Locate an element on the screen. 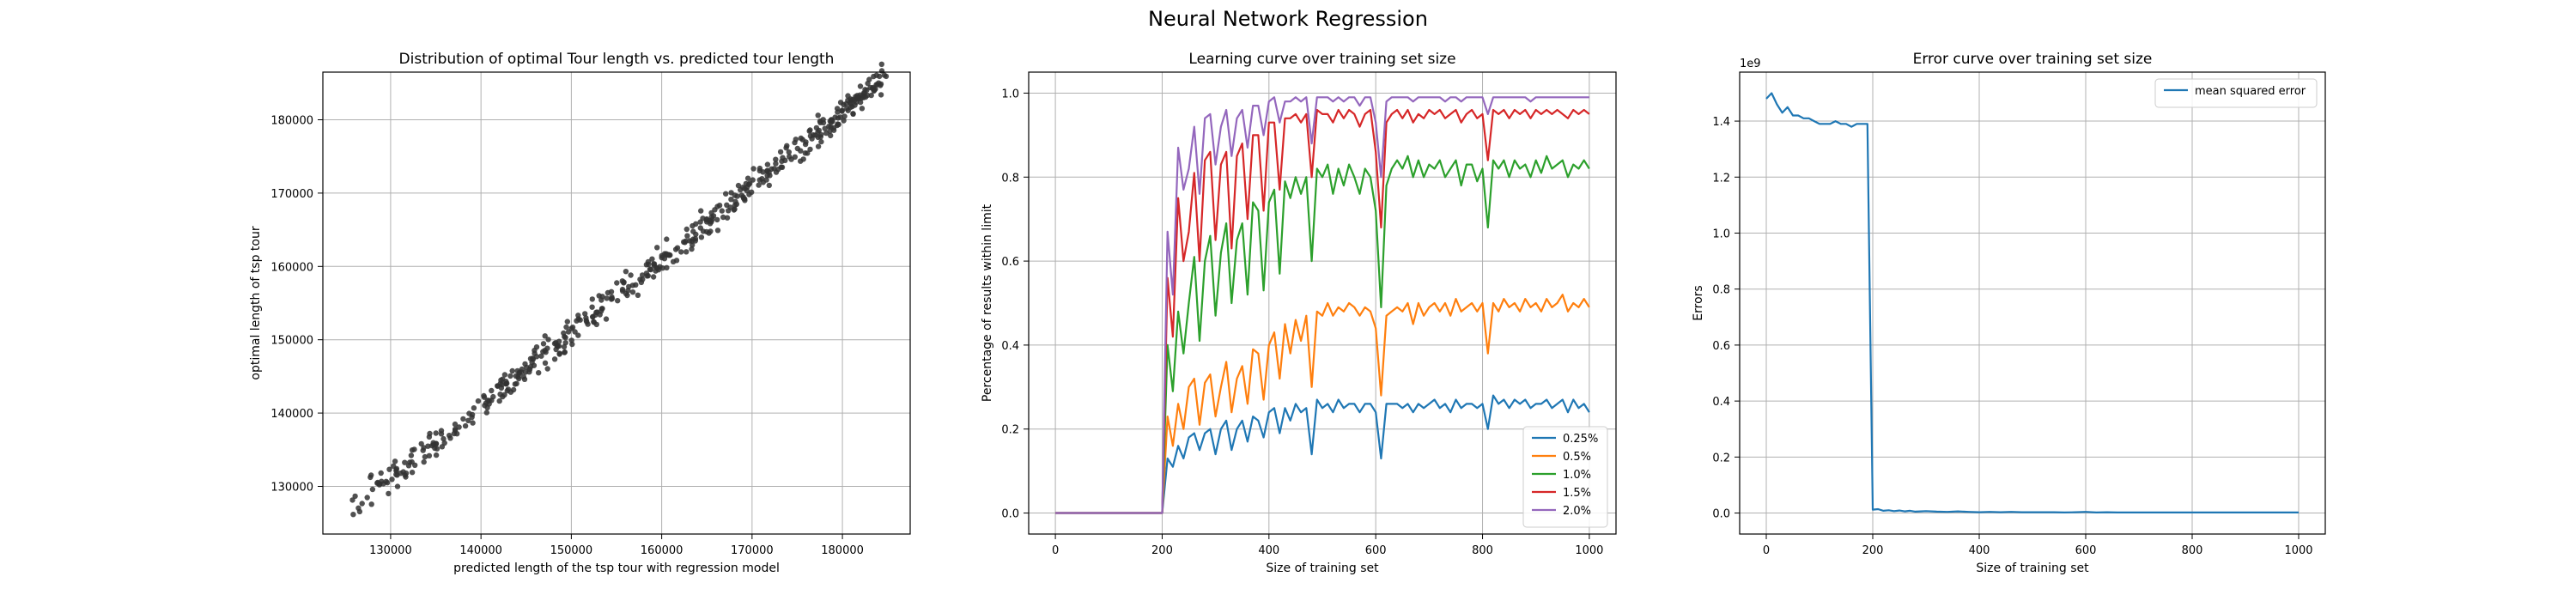 The image size is (2576, 601). plot2-x-tick-label: 200 is located at coordinates (1162, 550).